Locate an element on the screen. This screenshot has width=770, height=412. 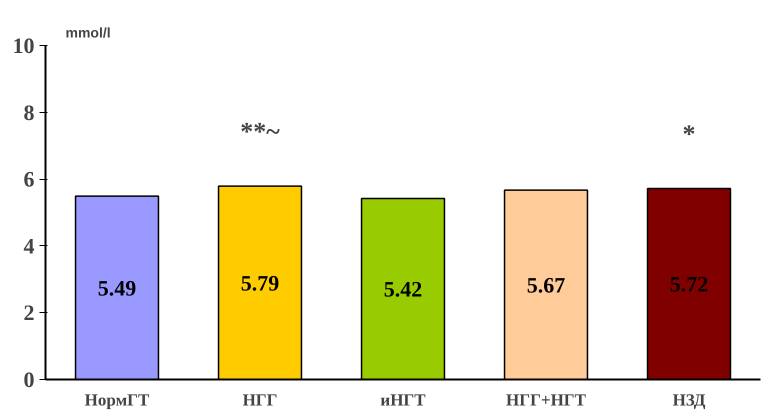
x-tick-label: НормГТ is located at coordinates (117, 400).